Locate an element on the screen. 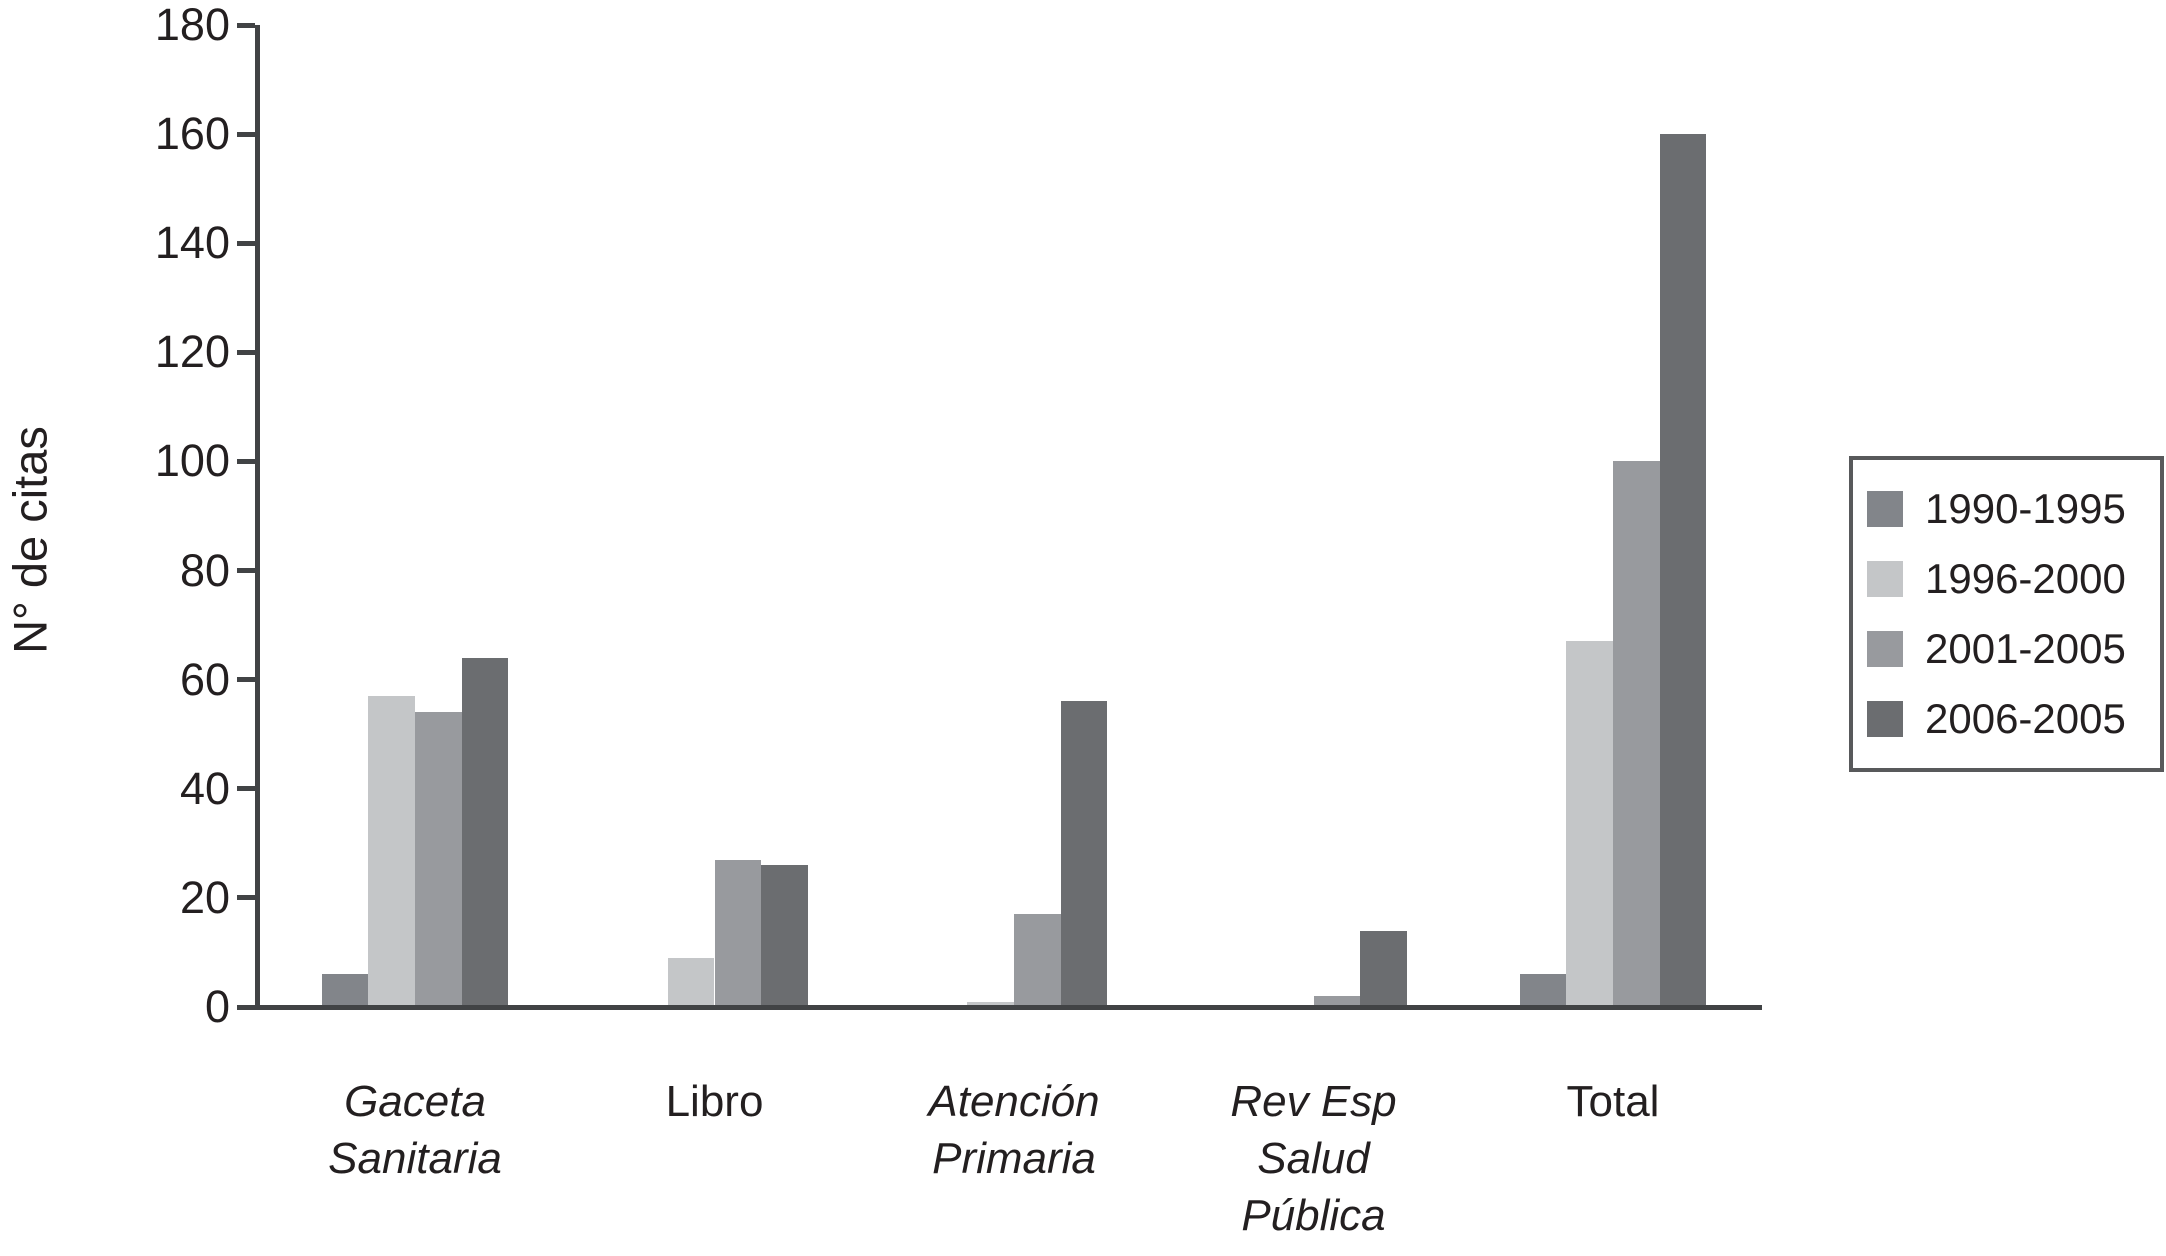 This screenshot has height=1256, width=2166. category-label: Total is located at coordinates (1613, 1101).